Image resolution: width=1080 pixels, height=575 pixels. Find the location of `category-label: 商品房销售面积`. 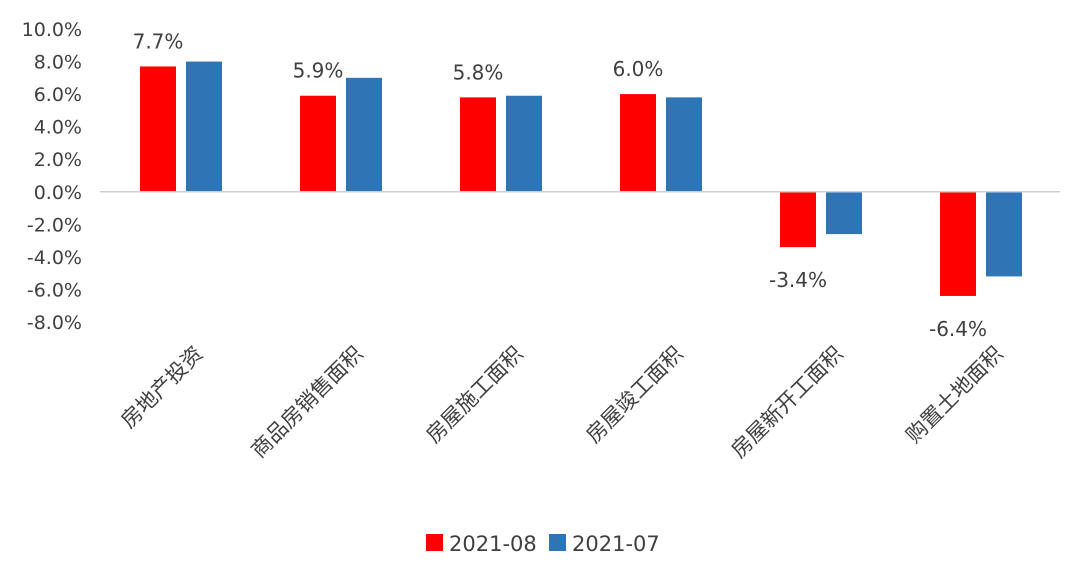

category-label: 商品房销售面积 is located at coordinates (307, 402).